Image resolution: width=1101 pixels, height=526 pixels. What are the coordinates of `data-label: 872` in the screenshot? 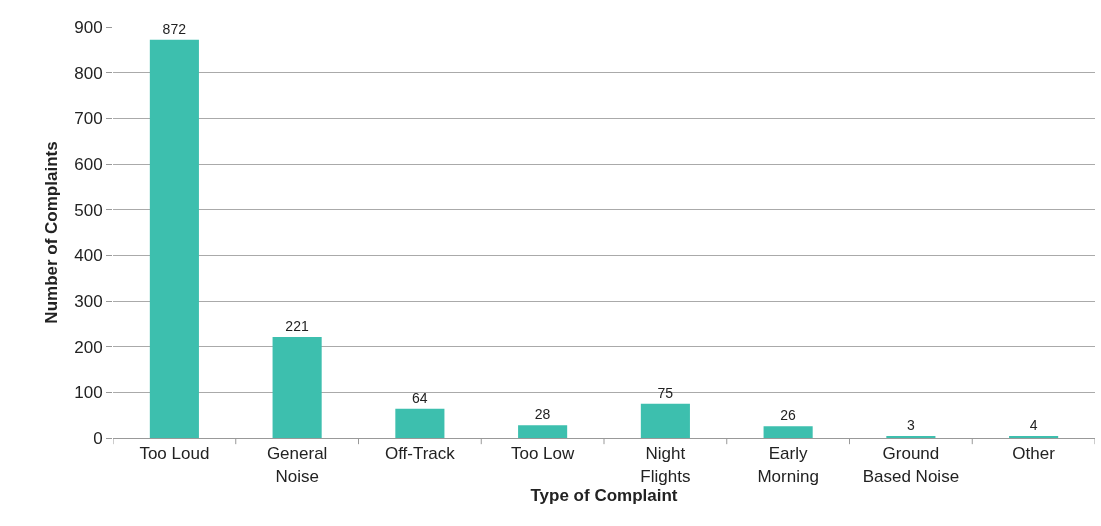 It's located at (174, 28).